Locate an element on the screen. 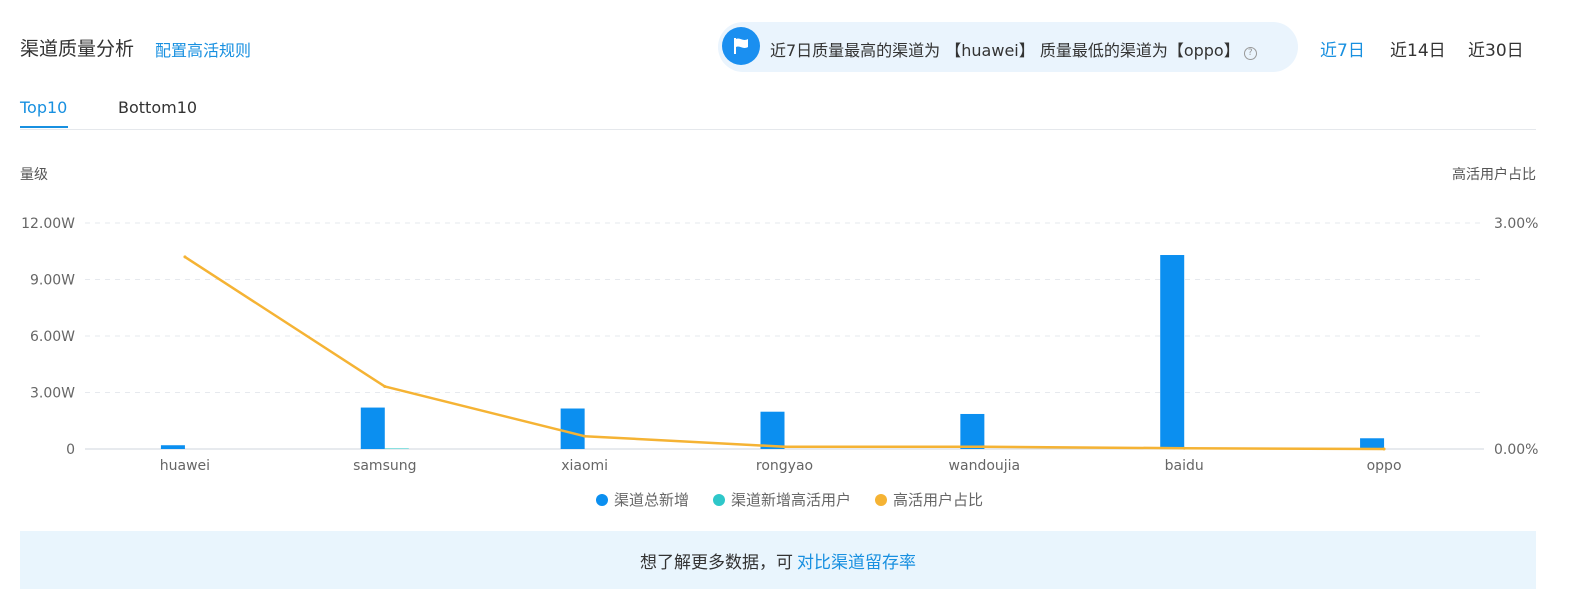 This screenshot has width=1579, height=602. quality-banner: 近7日质量最高的渠道为 【huawei】 质量最低的渠道为【oppo】? is located at coordinates (1008, 47).